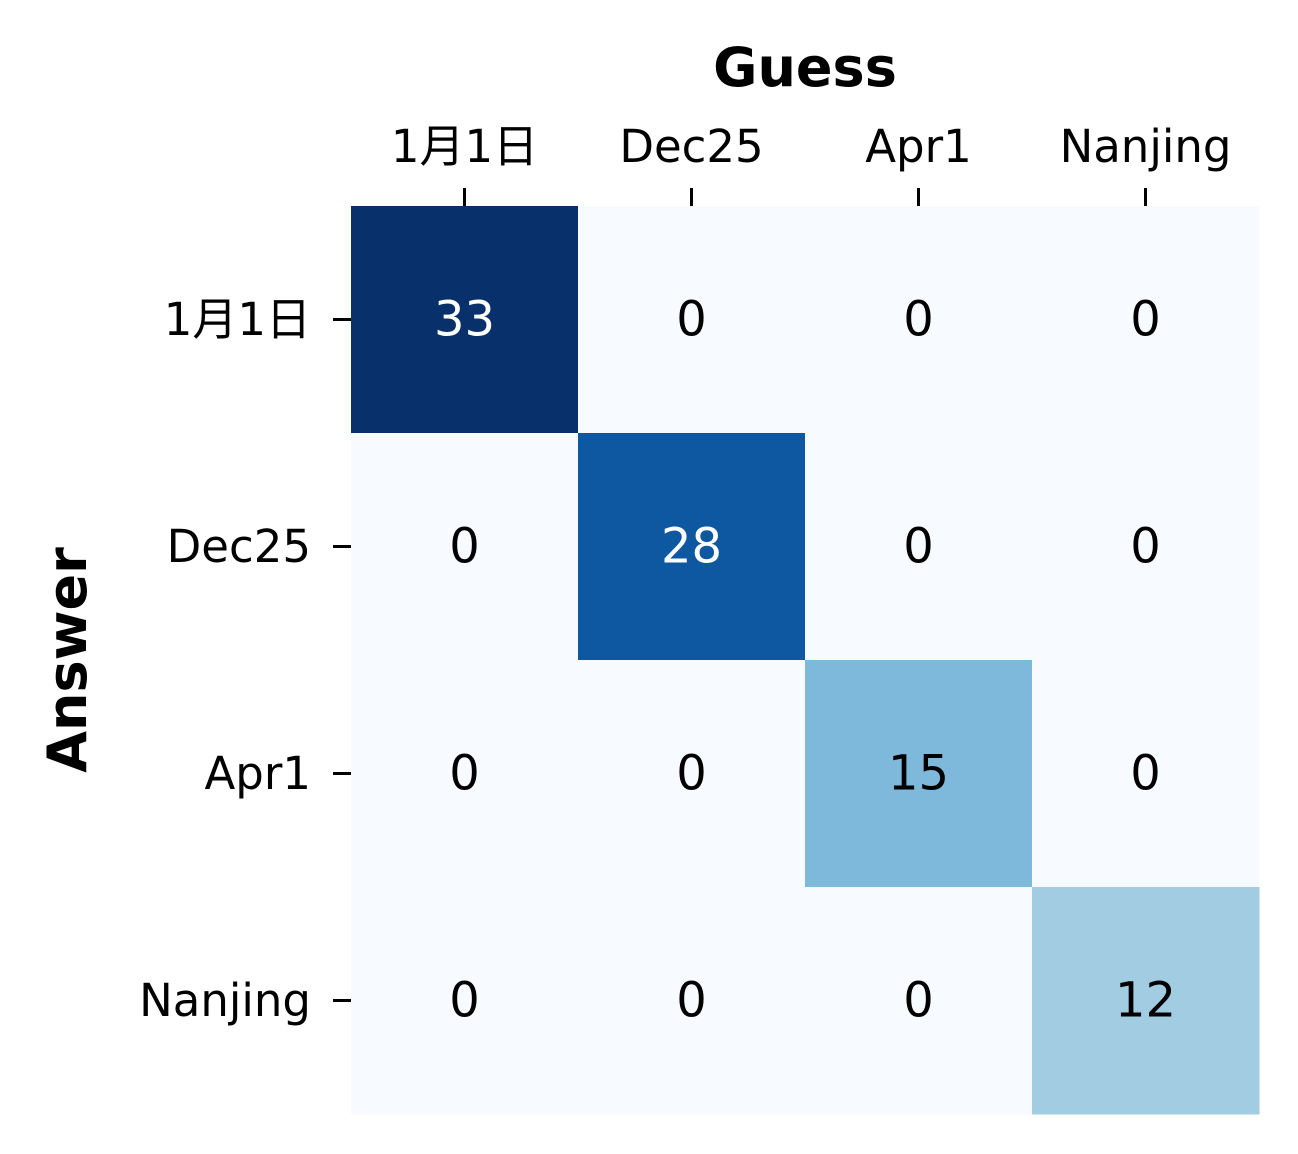 Image resolution: width=1298 pixels, height=1154 pixels. Describe the element at coordinates (1146, 146) in the screenshot. I see `x-tick-label: Nanjing` at that location.